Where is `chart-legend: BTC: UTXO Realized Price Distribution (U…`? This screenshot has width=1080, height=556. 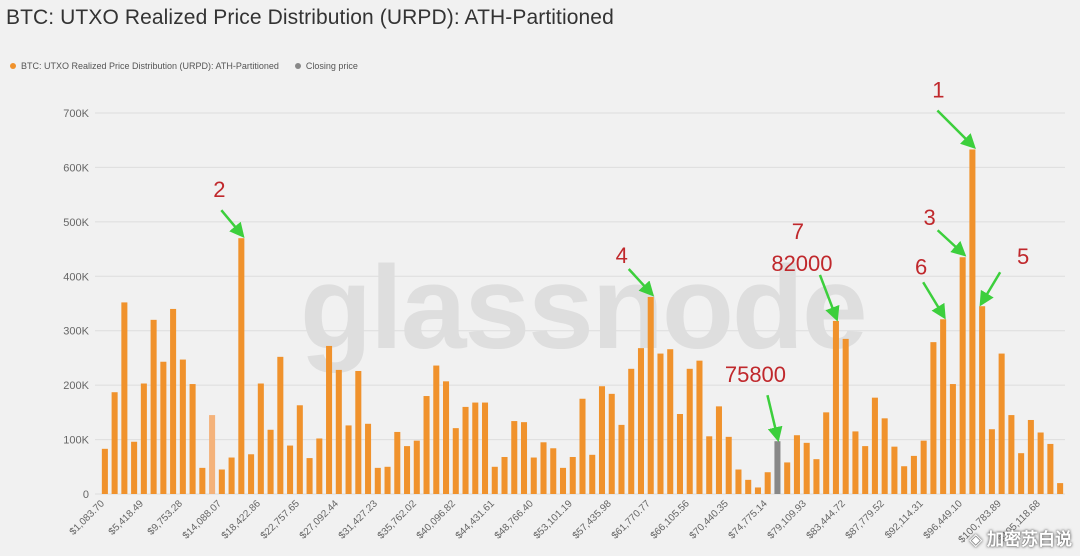 chart-legend: BTC: UTXO Realized Price Distribution (U… is located at coordinates (192, 66).